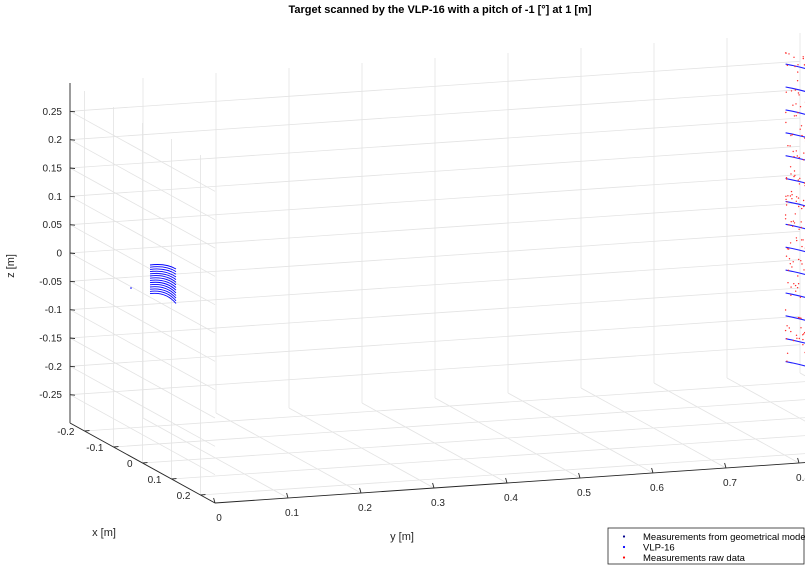  Describe the element at coordinates (219, 518) in the screenshot. I see `y-tick-label: 0` at that location.